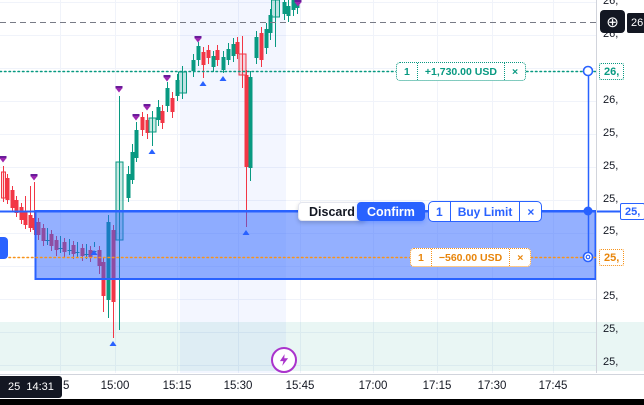  I want to click on tp-price-axis-label: 26,, so click(612, 71).